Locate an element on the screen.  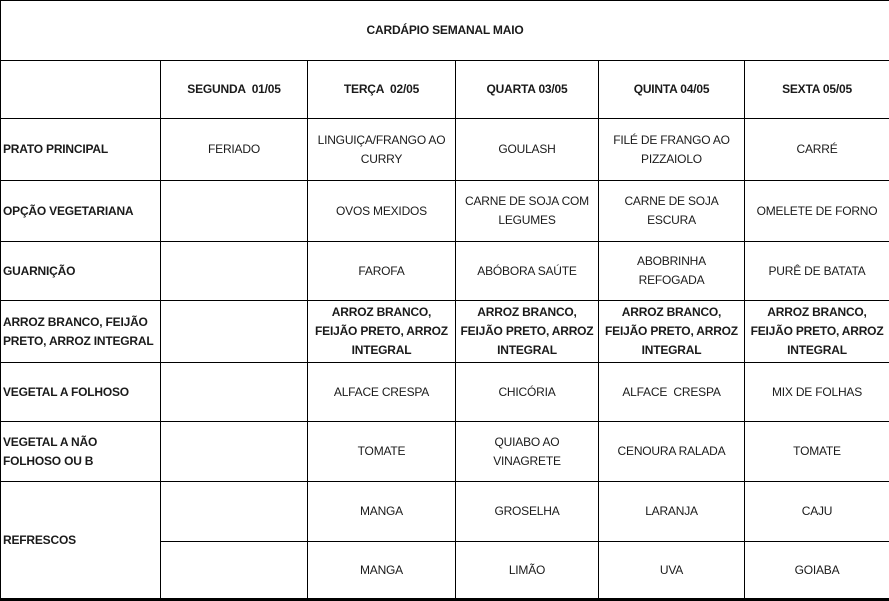
menu-cell: LARANJA is located at coordinates (671, 511).